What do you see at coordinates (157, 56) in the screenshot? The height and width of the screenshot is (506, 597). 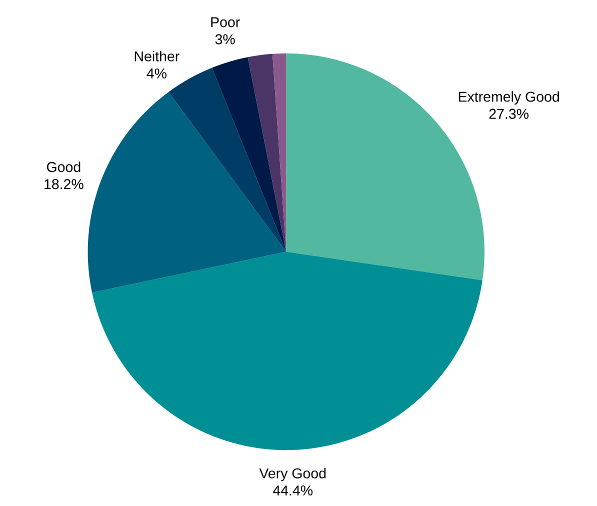 I see `slice-label: Neither` at bounding box center [157, 56].